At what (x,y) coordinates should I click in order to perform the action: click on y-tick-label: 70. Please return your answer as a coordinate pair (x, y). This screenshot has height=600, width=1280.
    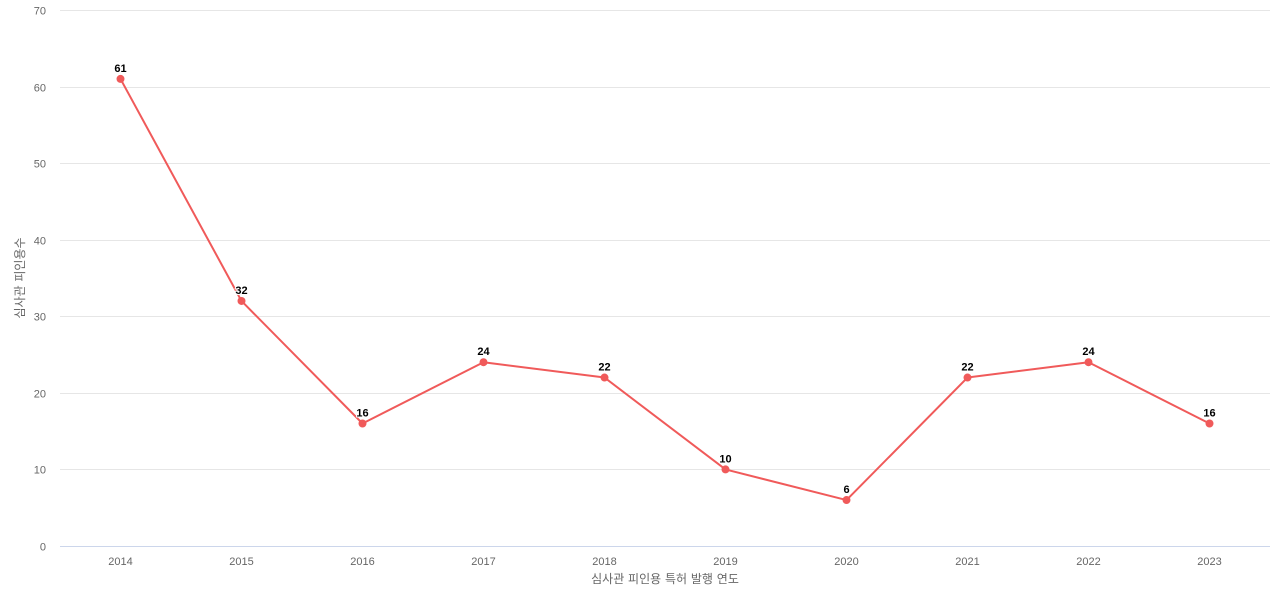
    Looking at the image, I should click on (40, 12).